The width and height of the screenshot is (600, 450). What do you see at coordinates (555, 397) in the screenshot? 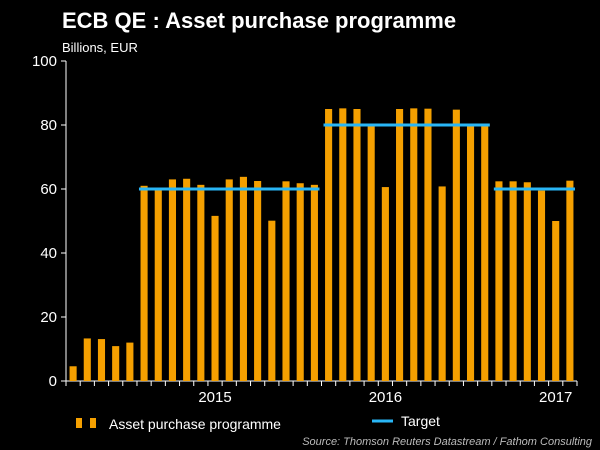
I see `x-tick-label-2017: 2017` at bounding box center [555, 397].